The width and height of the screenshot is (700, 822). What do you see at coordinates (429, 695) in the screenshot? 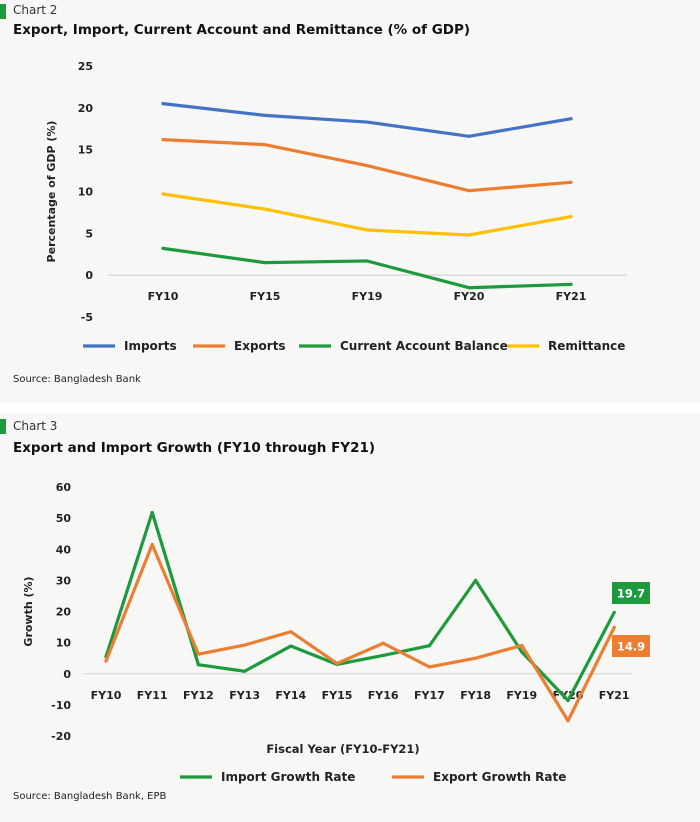
I see `x-tick-label: FY17` at bounding box center [429, 695].